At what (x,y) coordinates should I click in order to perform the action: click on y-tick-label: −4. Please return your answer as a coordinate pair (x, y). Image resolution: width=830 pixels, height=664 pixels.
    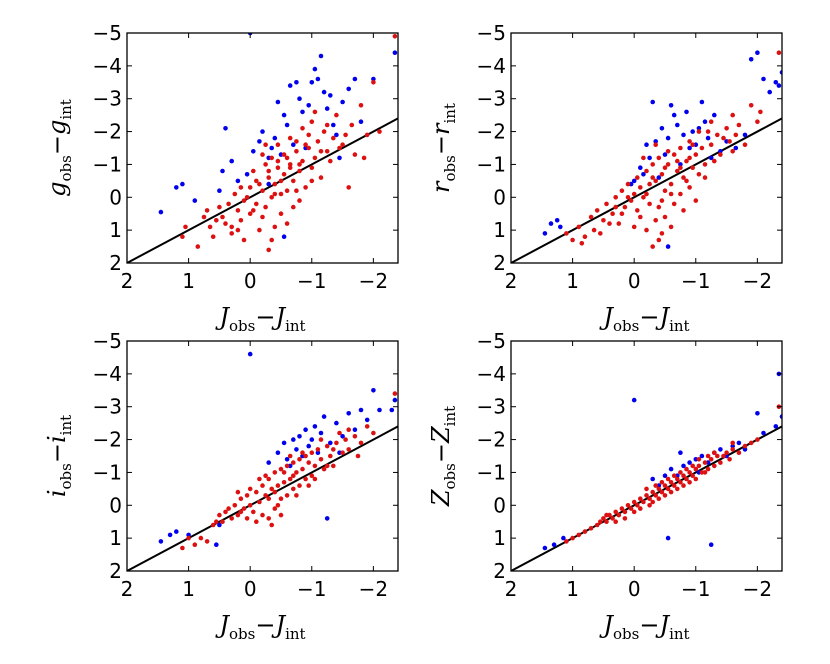
    Looking at the image, I should click on (491, 66).